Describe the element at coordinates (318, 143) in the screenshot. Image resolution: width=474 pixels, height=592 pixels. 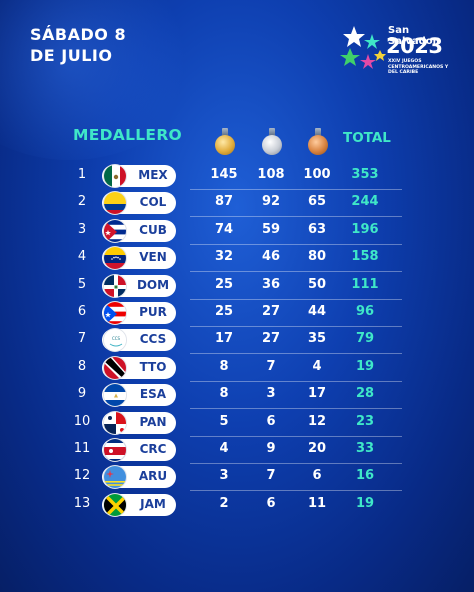
I see `bronze-medal-icon` at that location.